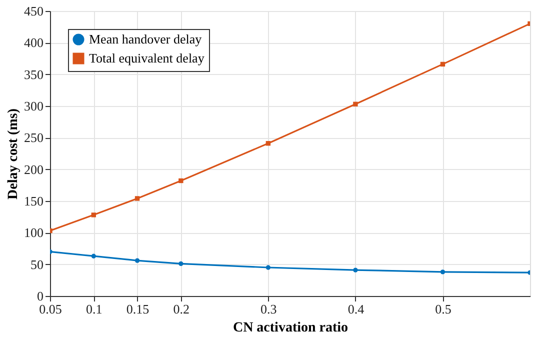  I want to click on y-axis-title: Delay cost (ms), so click(13, 154).